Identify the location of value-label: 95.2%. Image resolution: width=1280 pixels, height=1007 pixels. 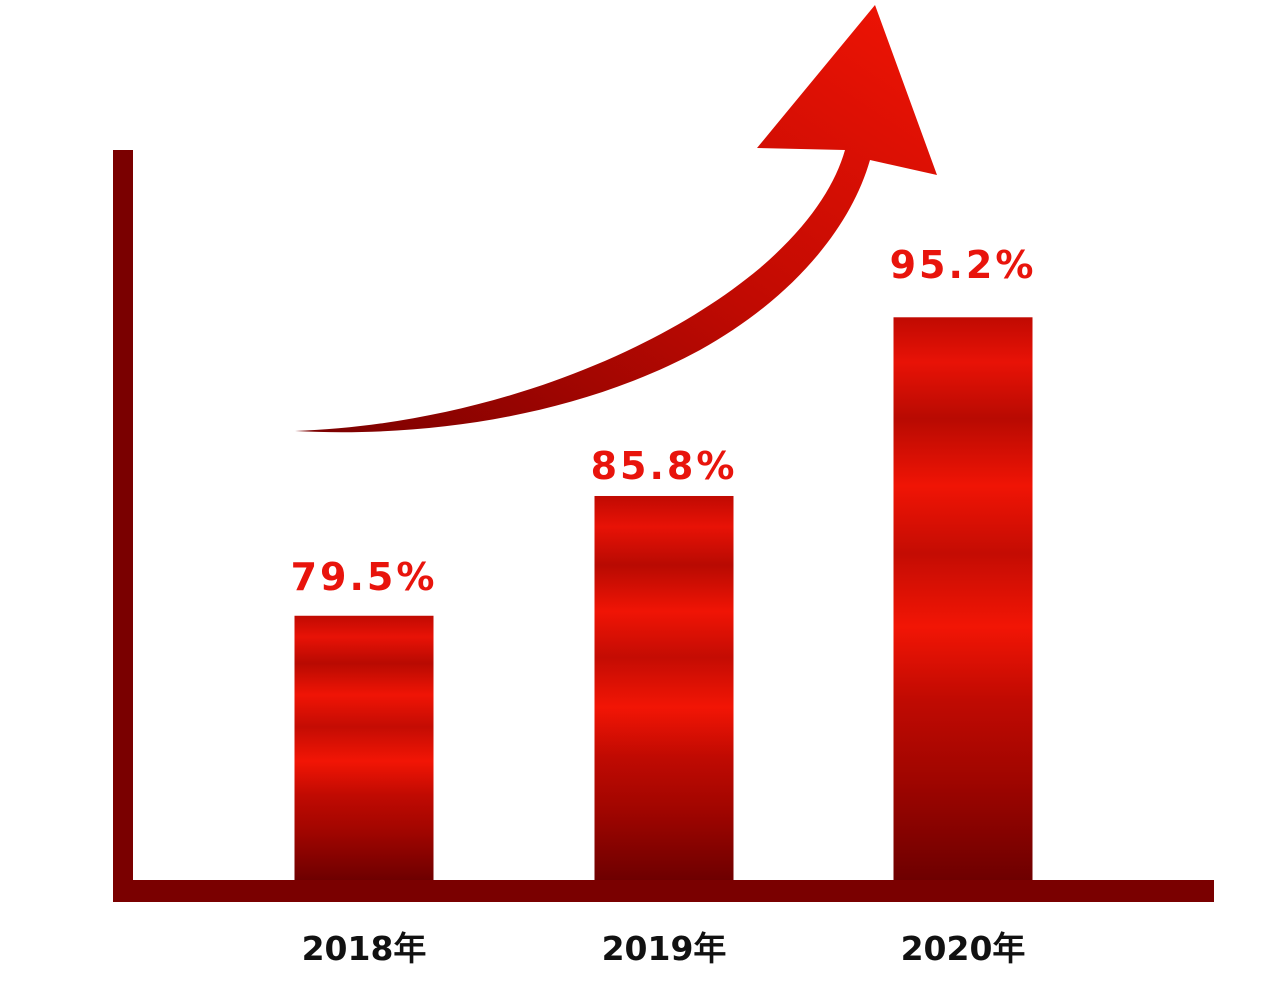
(963, 265).